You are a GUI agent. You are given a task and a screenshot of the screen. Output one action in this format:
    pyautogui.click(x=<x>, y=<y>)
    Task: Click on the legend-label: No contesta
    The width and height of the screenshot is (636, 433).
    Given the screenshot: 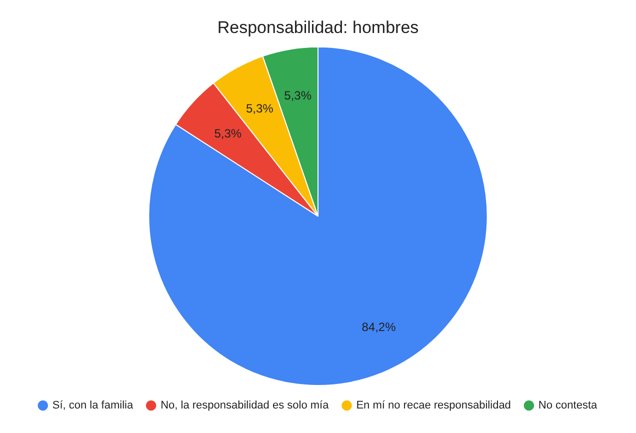 What is the action you would take?
    pyautogui.click(x=568, y=406)
    